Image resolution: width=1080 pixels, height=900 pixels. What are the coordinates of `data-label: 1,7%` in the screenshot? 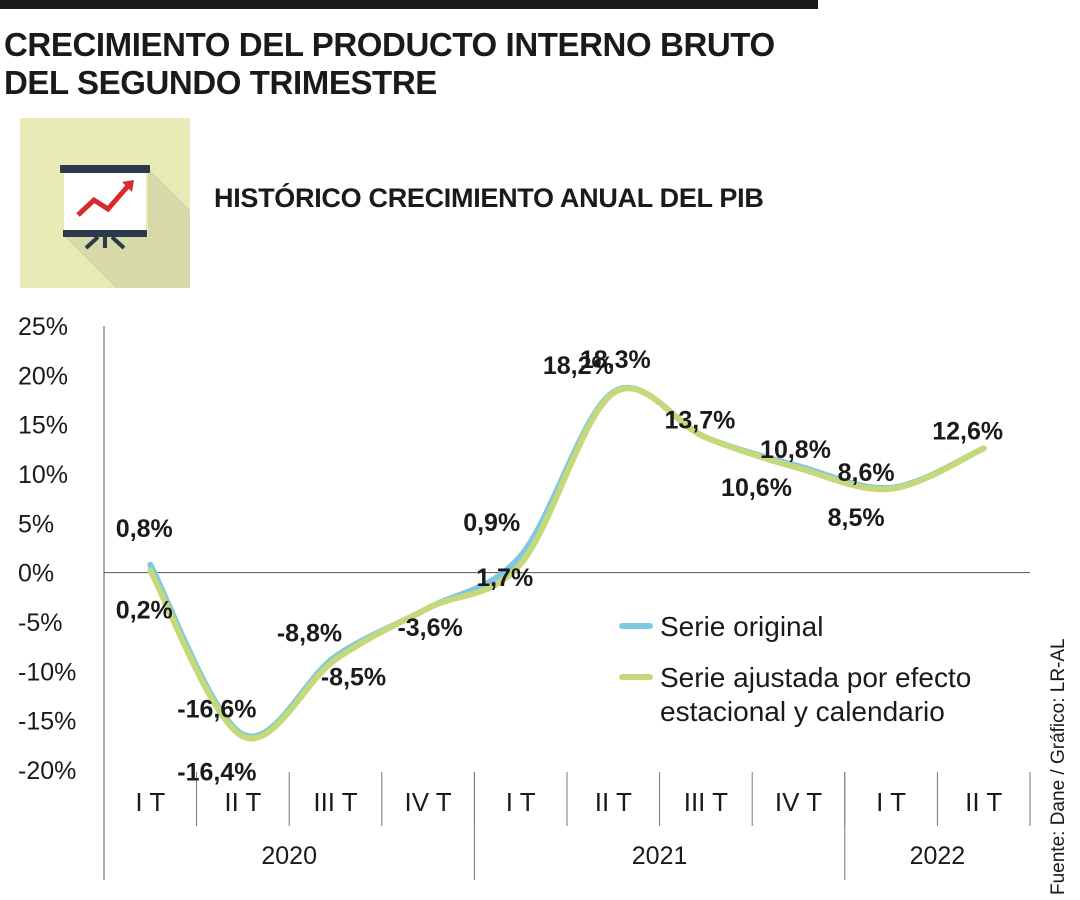 It's located at (504, 578).